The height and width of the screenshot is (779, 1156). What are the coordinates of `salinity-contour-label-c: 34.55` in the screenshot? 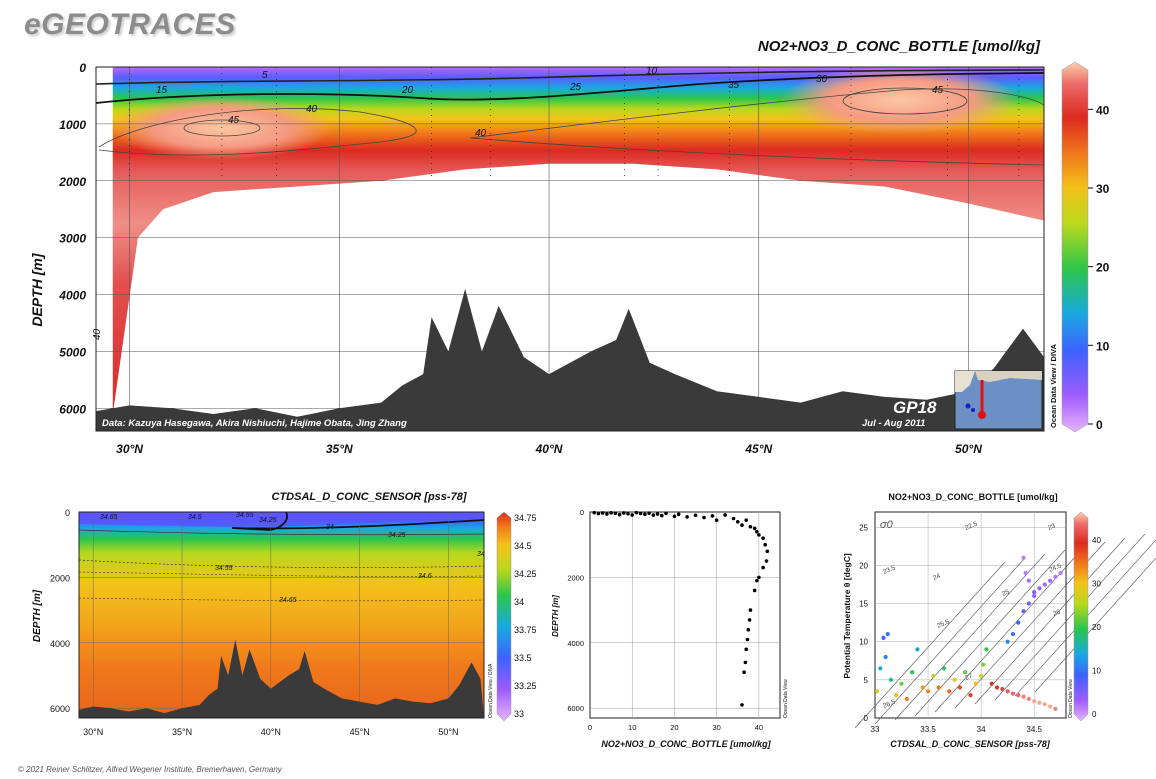 It's located at (245, 515).